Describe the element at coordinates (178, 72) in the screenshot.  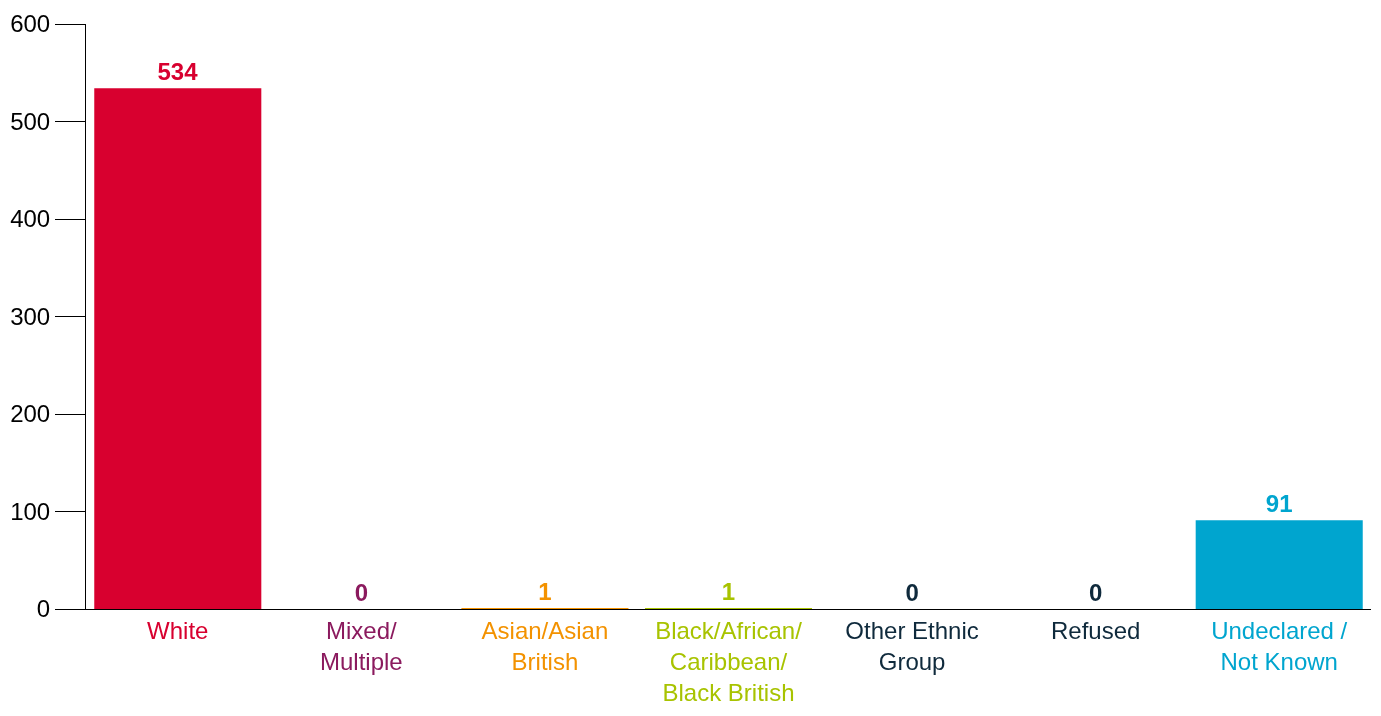
I see `data-label: 534` at that location.